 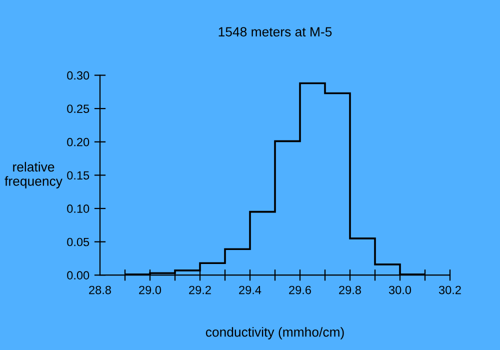 I want to click on y-tick-label: 0.00, so click(x=78, y=275).